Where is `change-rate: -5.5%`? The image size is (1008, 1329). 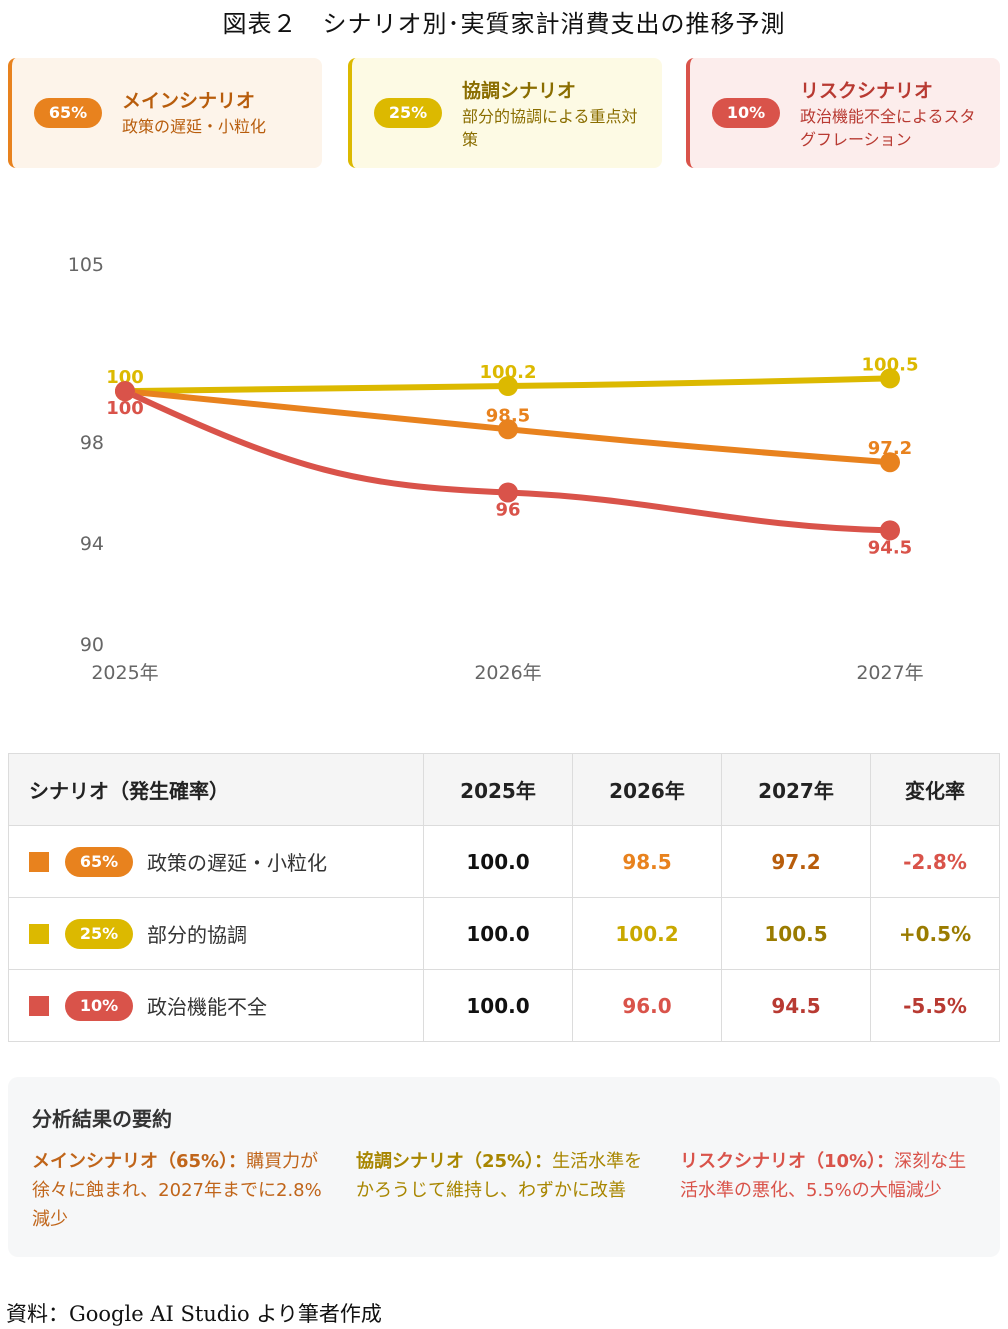
change-rate: -5.5% is located at coordinates (935, 1005).